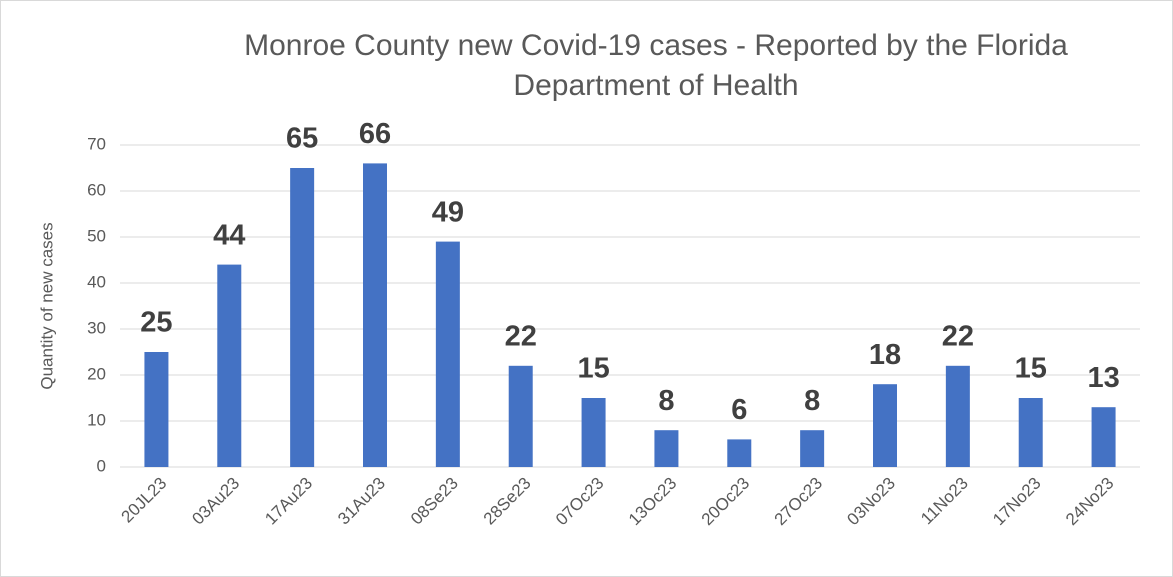 This screenshot has width=1173, height=577. What do you see at coordinates (302, 139) in the screenshot?
I see `value-label: 65` at bounding box center [302, 139].